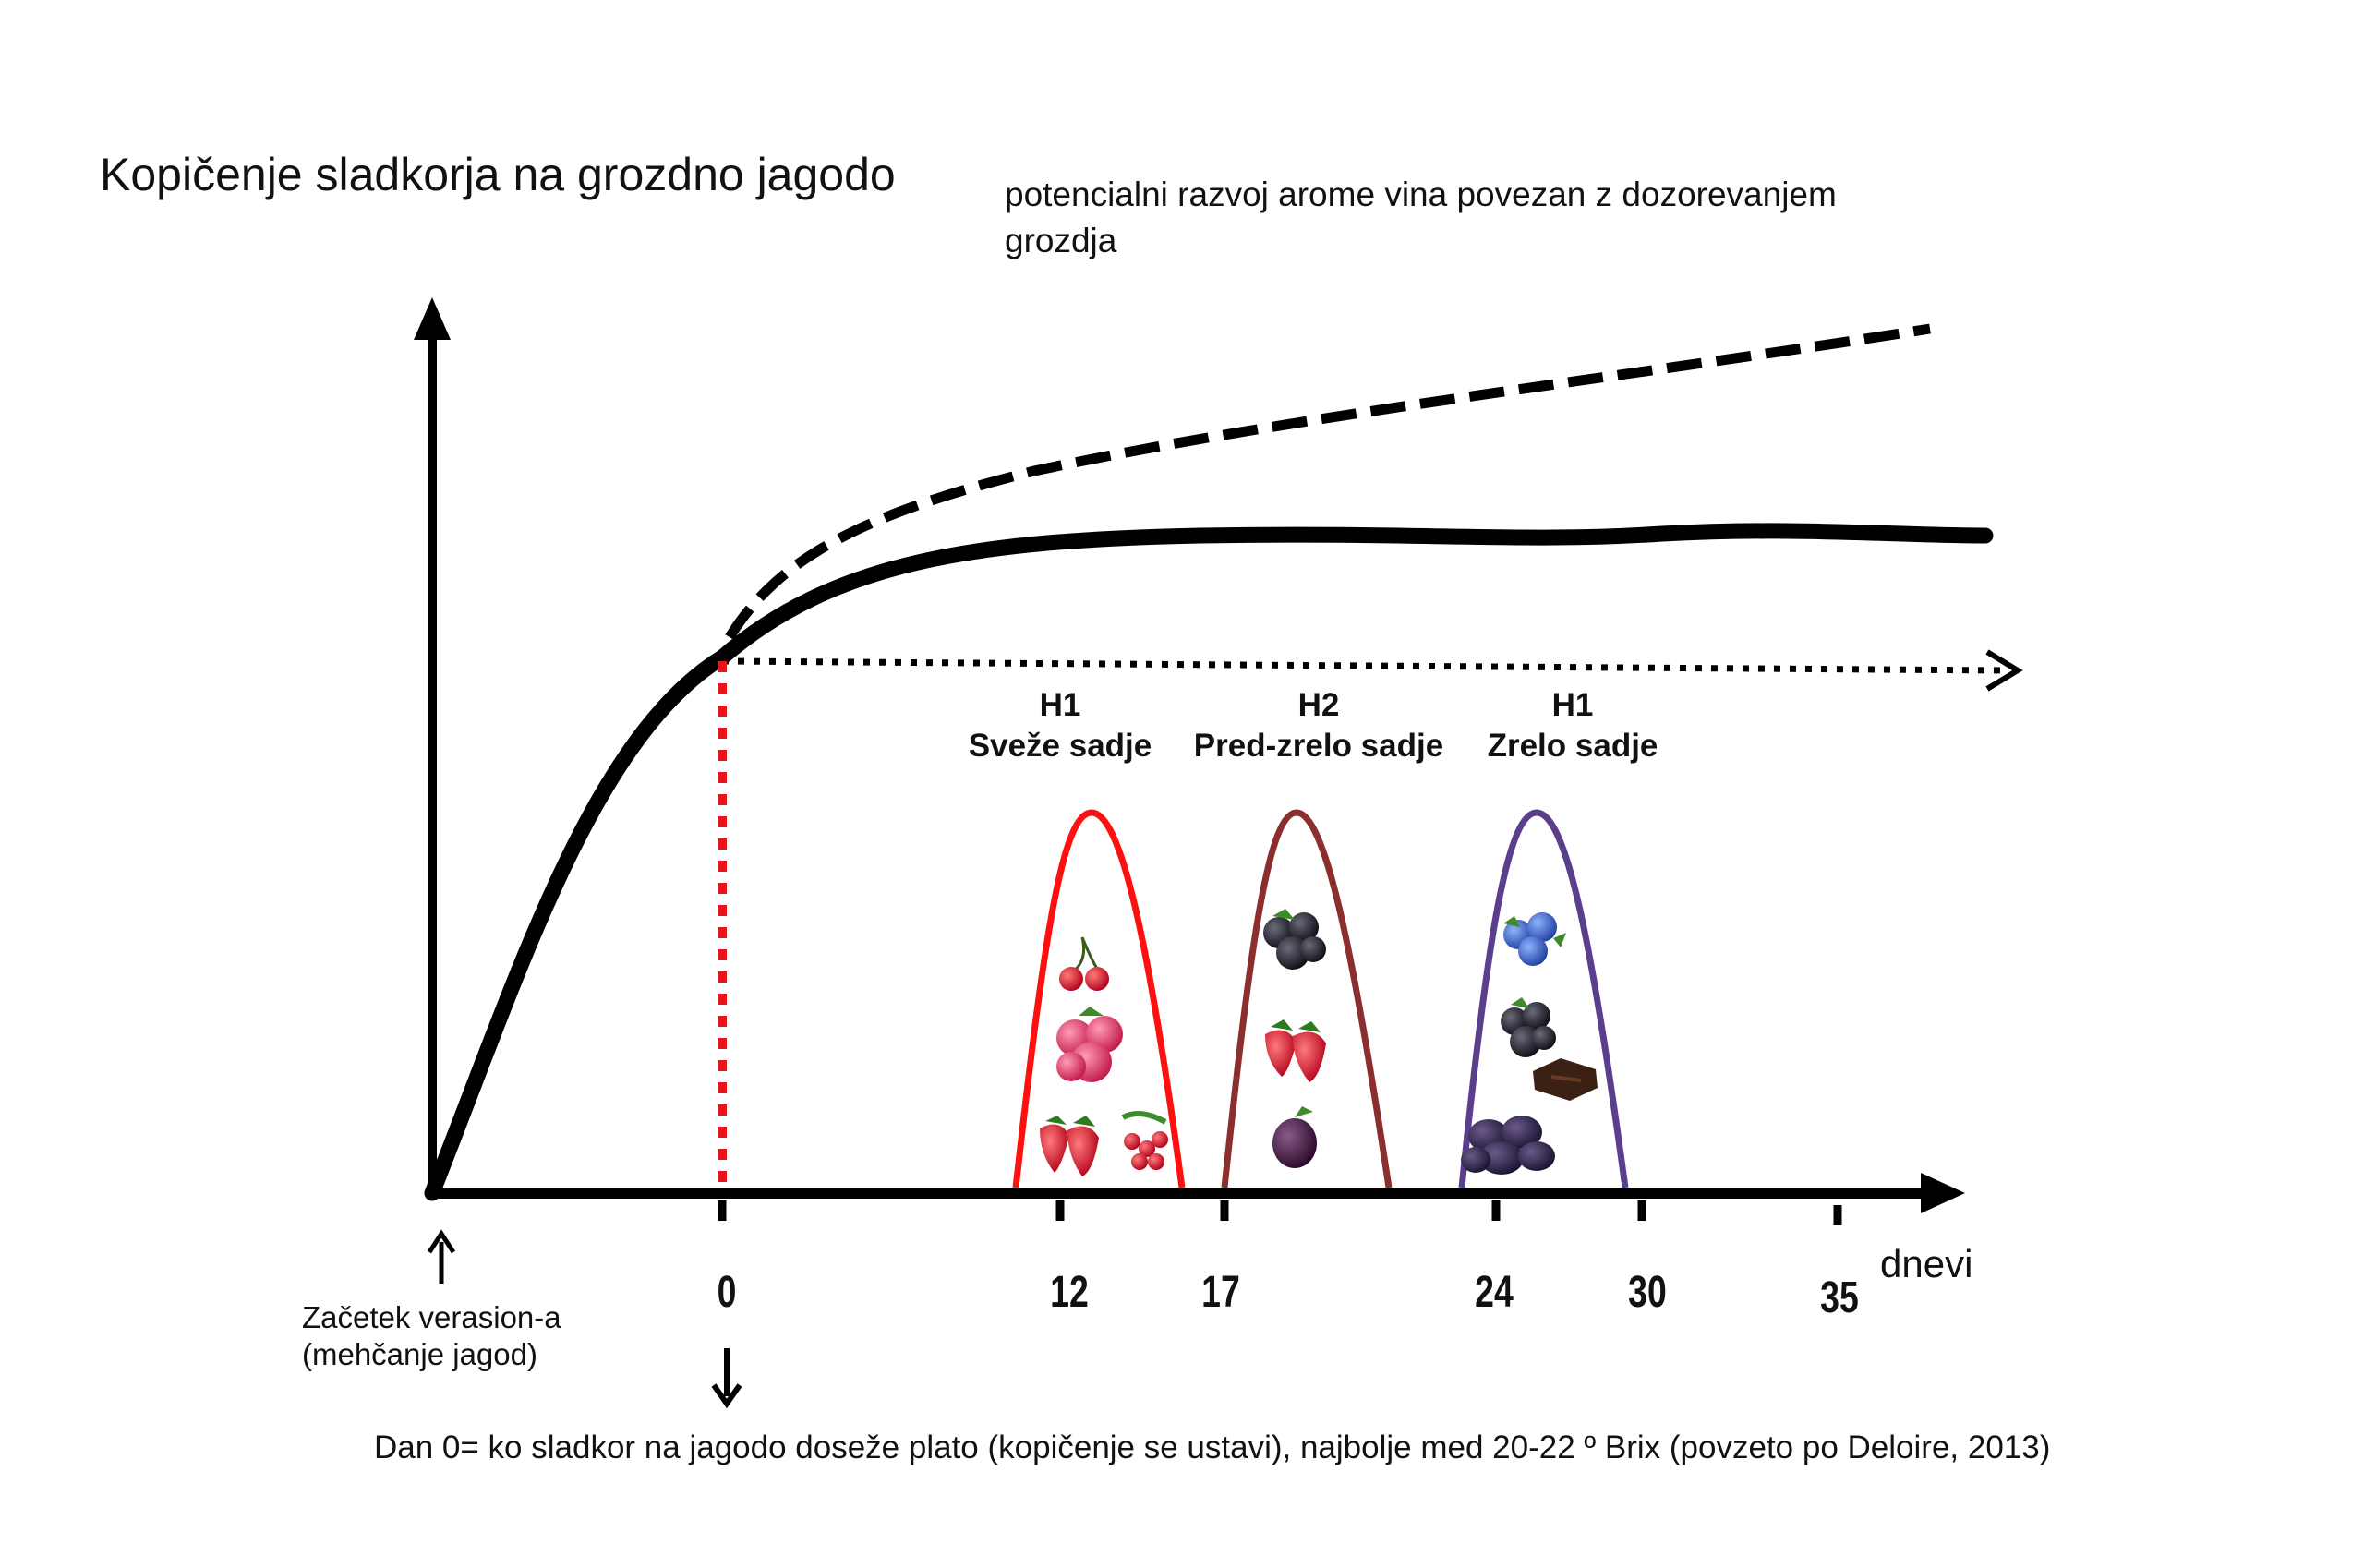  Describe the element at coordinates (1318, 705) in the screenshot. I see `phase-code: H2` at that location.